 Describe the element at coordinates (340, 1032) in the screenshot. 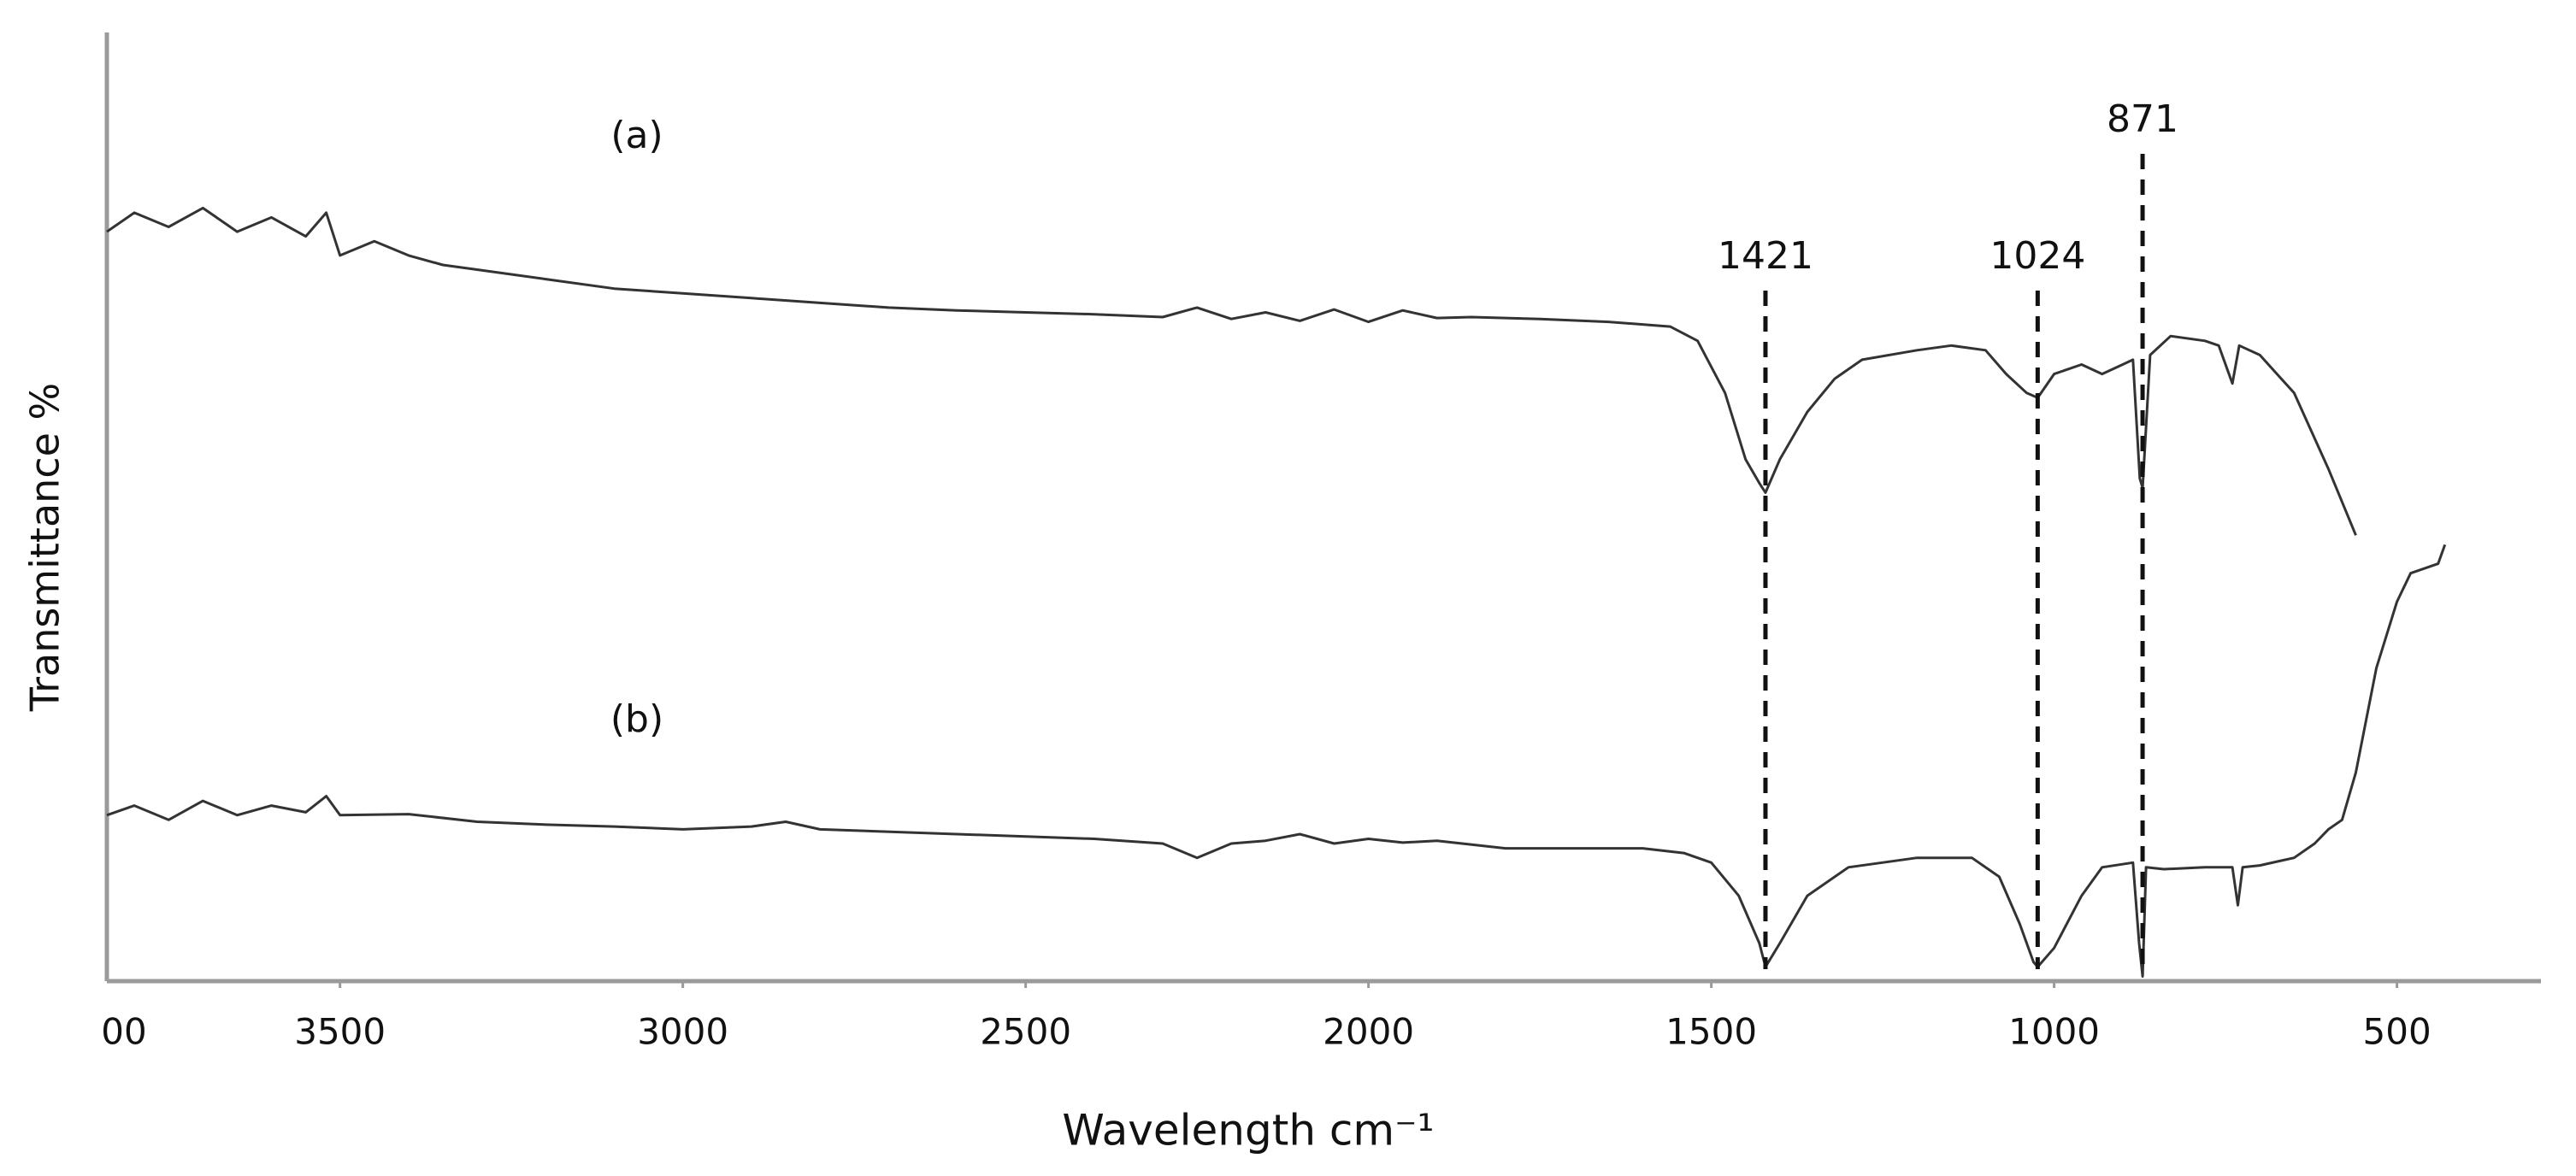

I see `x-tick-label: 3500` at that location.